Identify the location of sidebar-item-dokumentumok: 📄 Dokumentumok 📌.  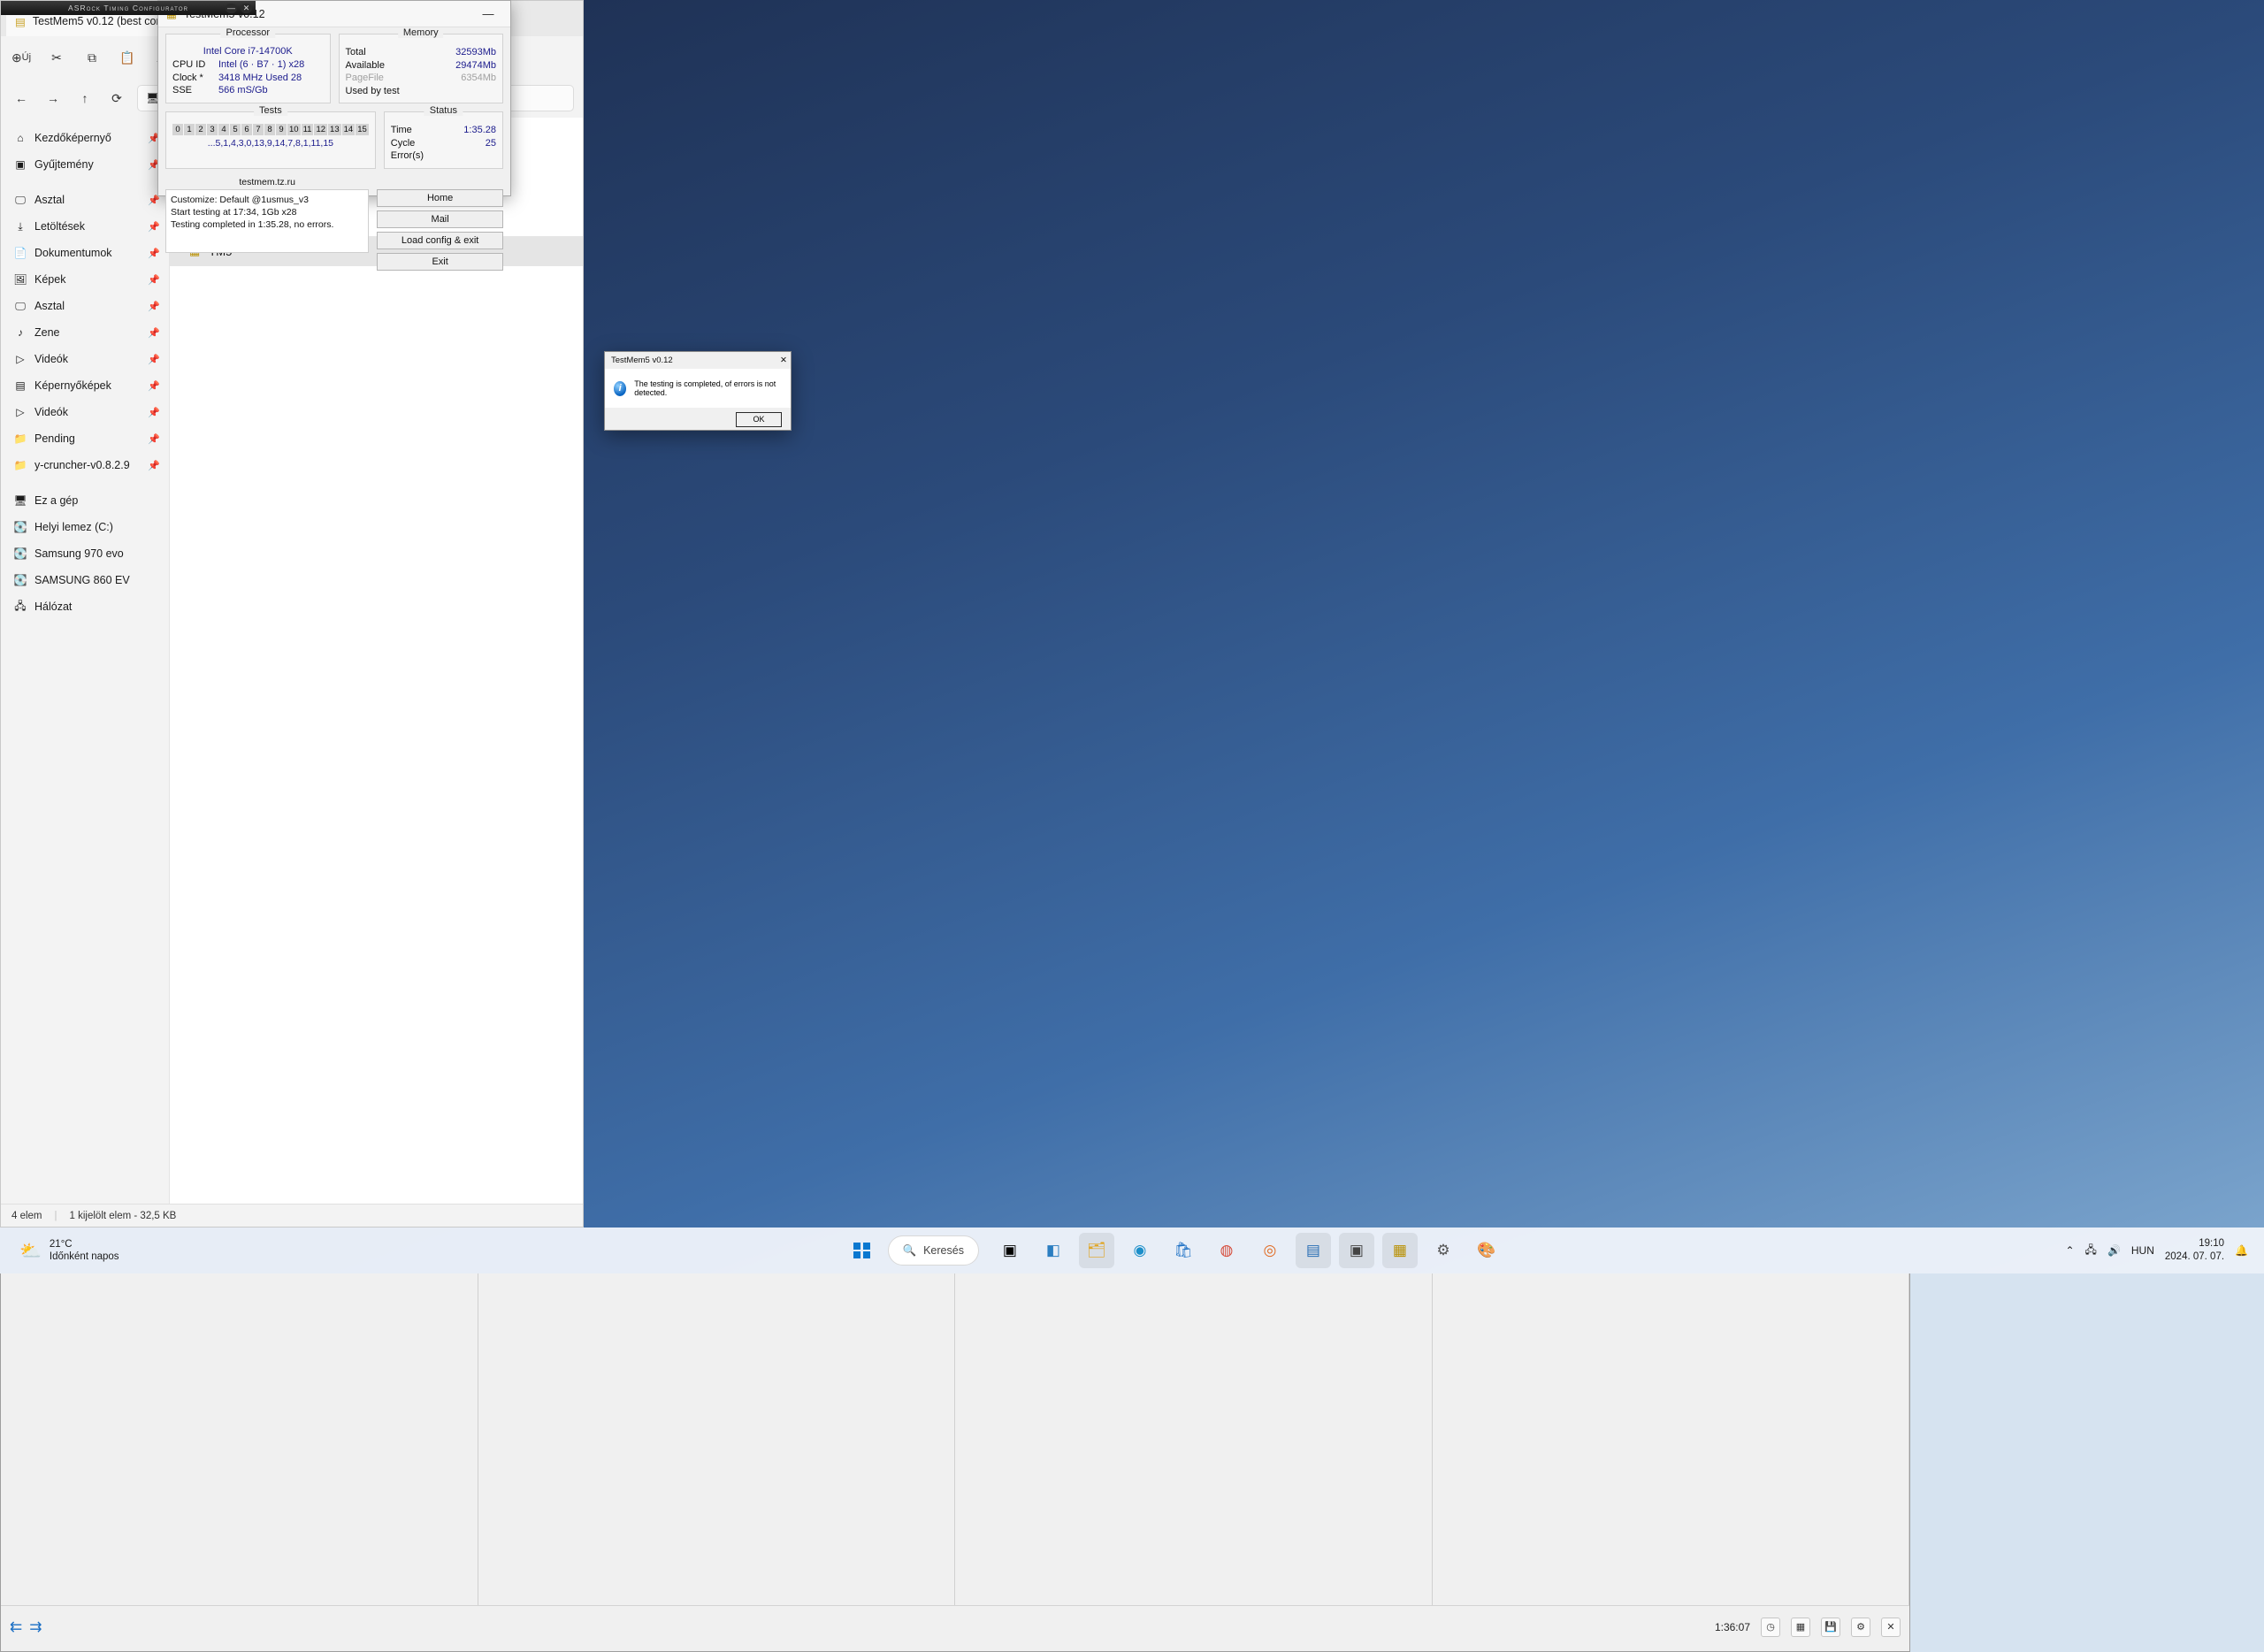
(85, 253).